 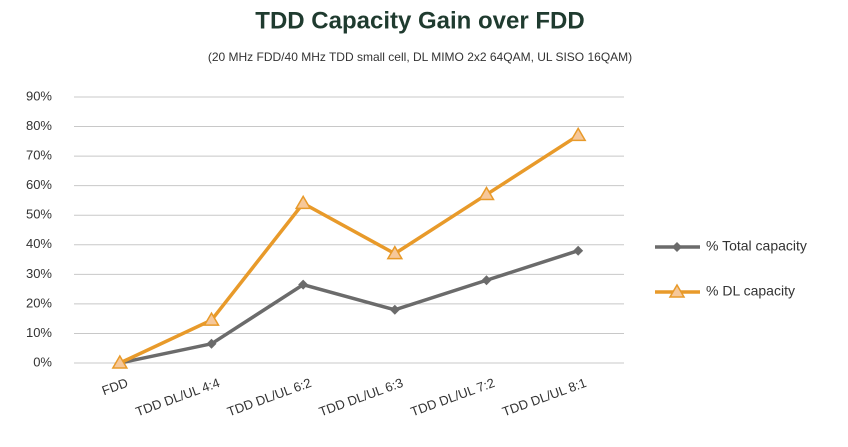 I want to click on y-tick-label: 30%, so click(x=39, y=273).